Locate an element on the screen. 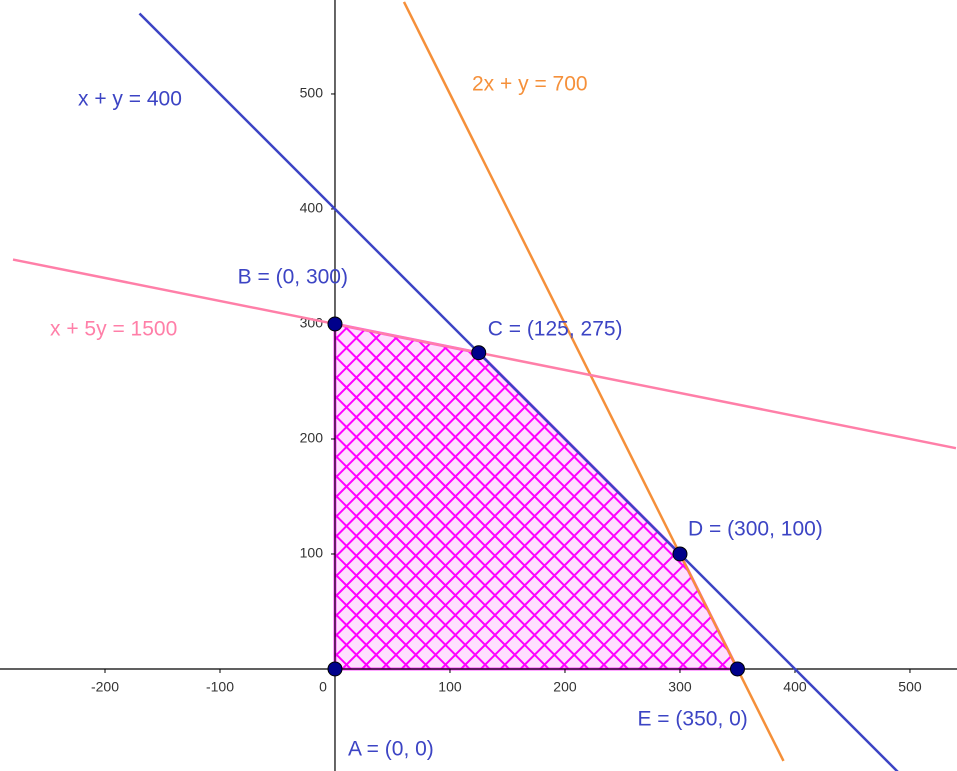 Image resolution: width=957 pixels, height=771 pixels. point-label: E = (350, 0) is located at coordinates (692, 719).